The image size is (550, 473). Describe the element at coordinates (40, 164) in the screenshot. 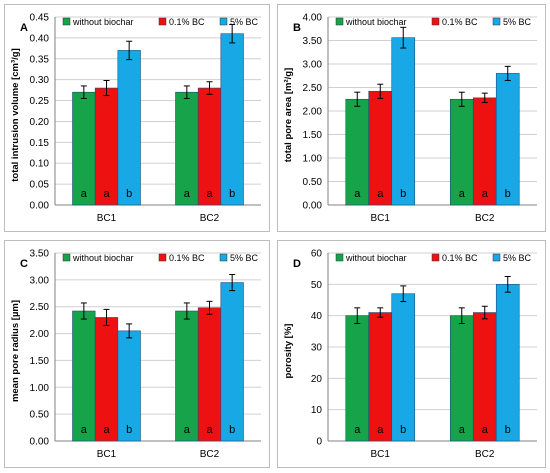

I see `y-tick-label: 0.10` at that location.